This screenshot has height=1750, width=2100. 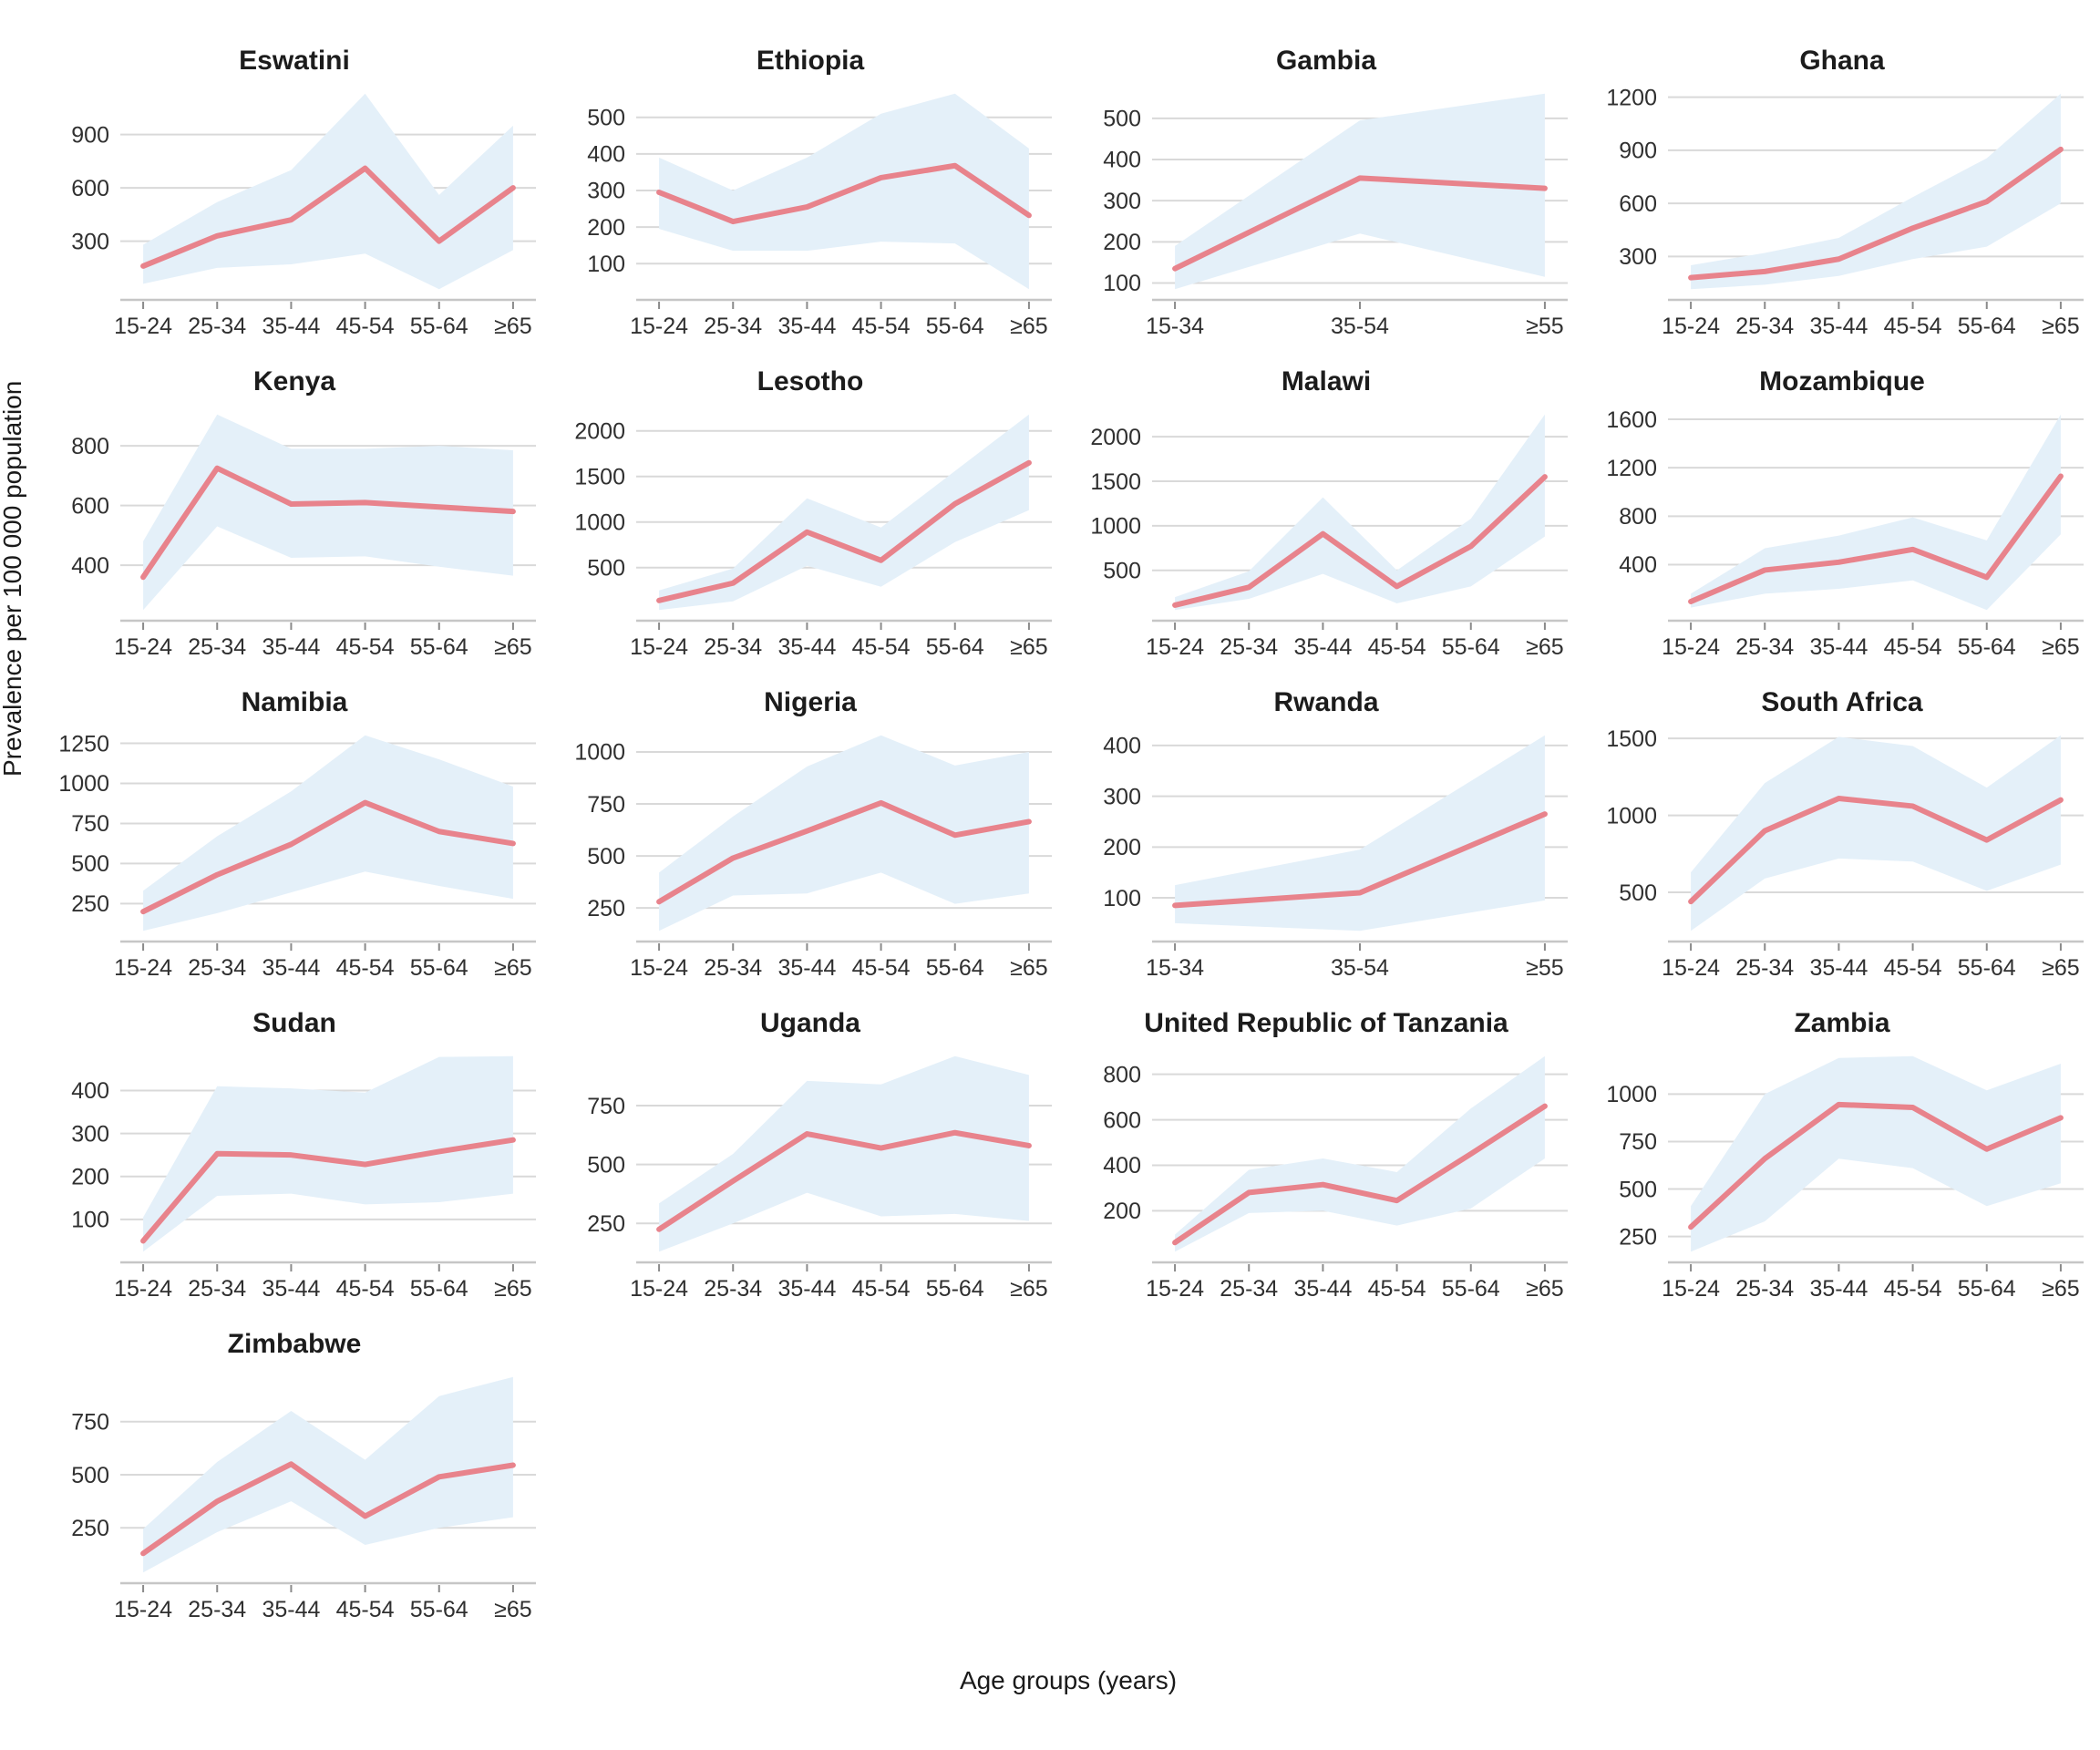 I want to click on y-tick-label: 200, so click(x=1122, y=1212).